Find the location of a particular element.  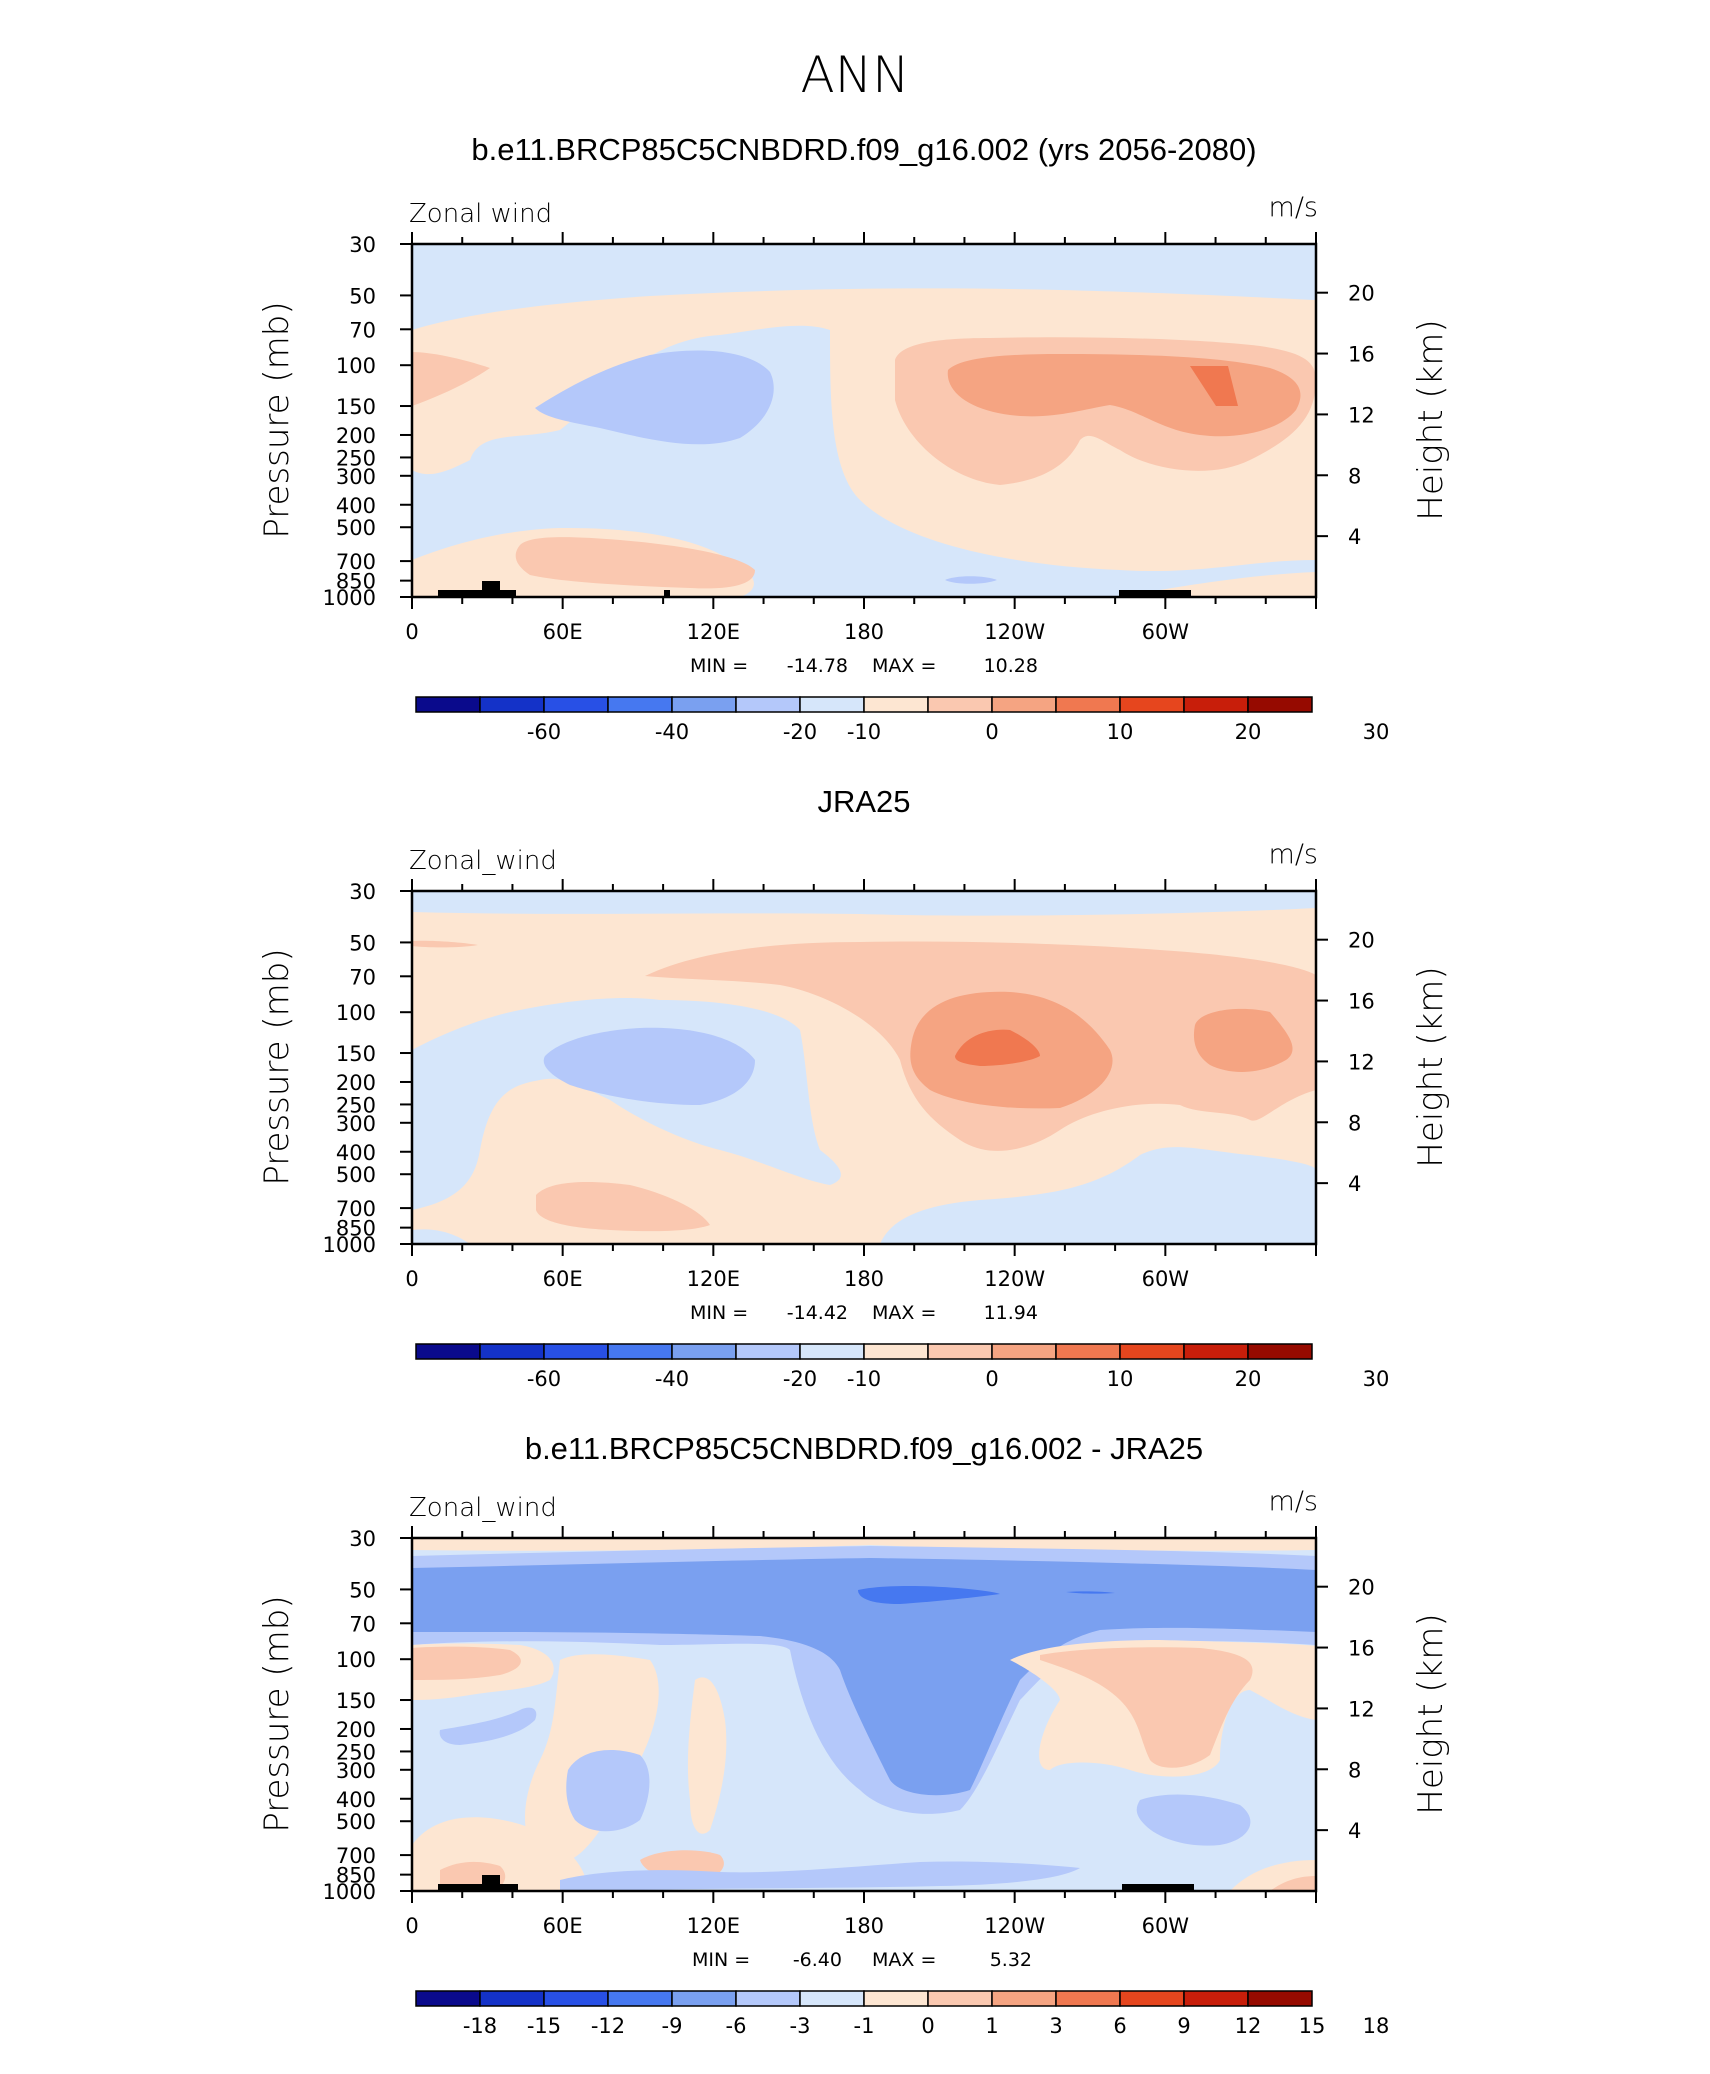

panel-3-contour-field is located at coordinates (864, 1714).